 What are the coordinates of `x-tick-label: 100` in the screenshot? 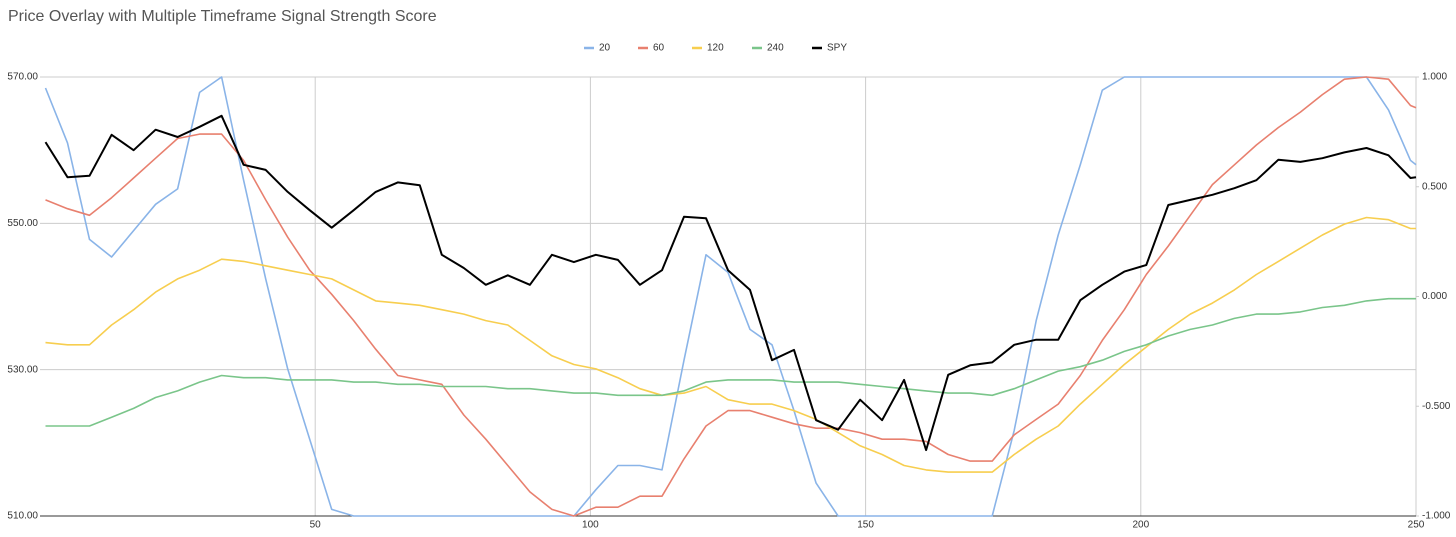 It's located at (590, 525).